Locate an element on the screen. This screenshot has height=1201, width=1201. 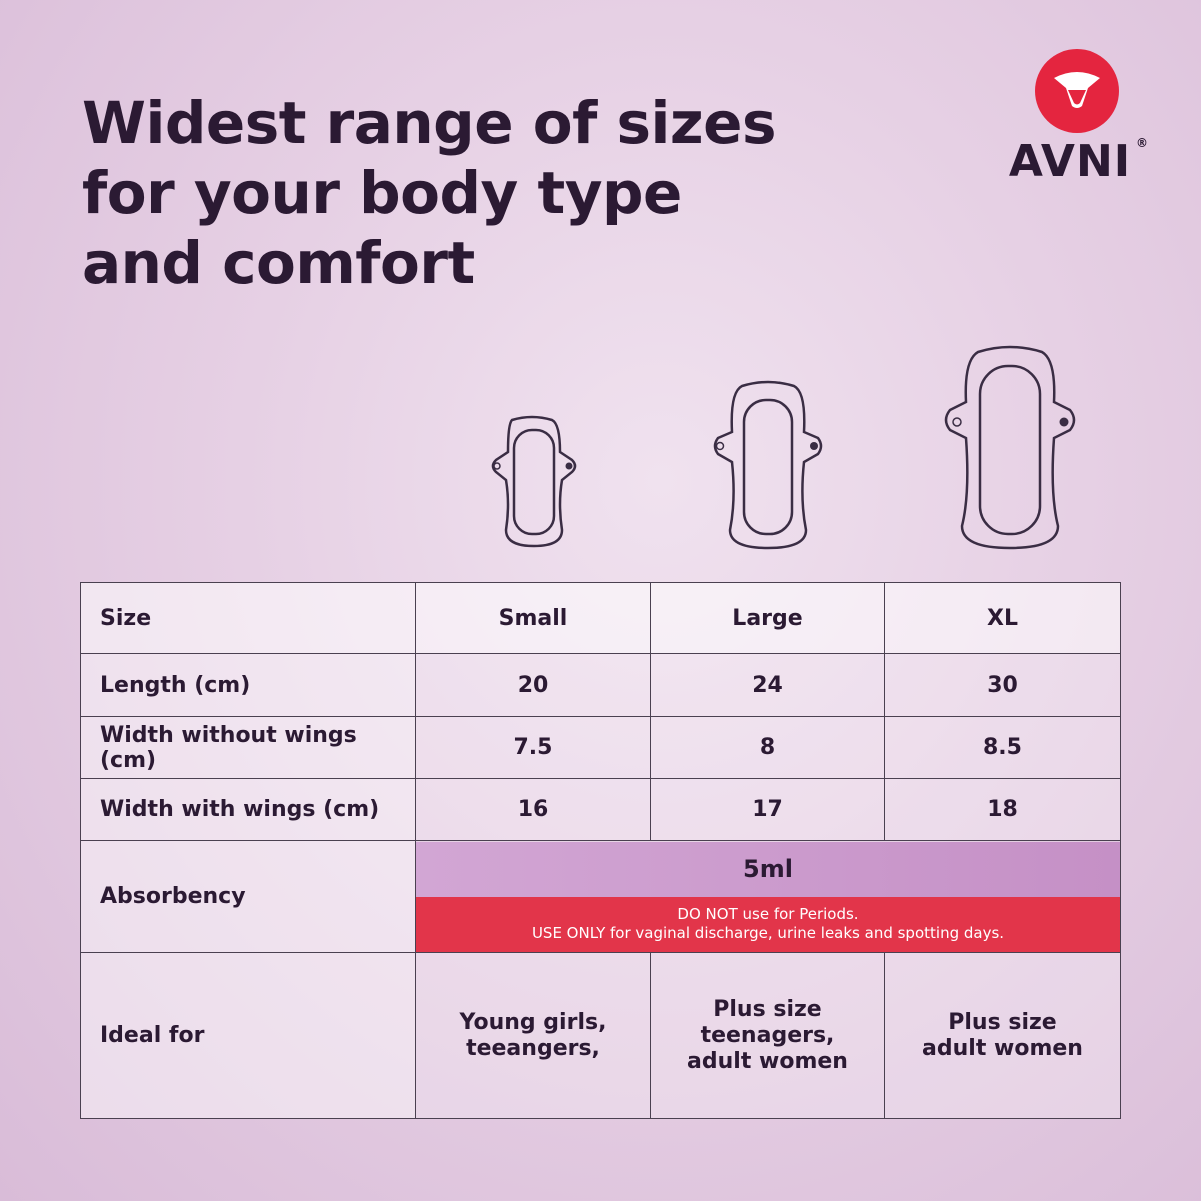
headline-line-3: and comfort is located at coordinates (278, 263).